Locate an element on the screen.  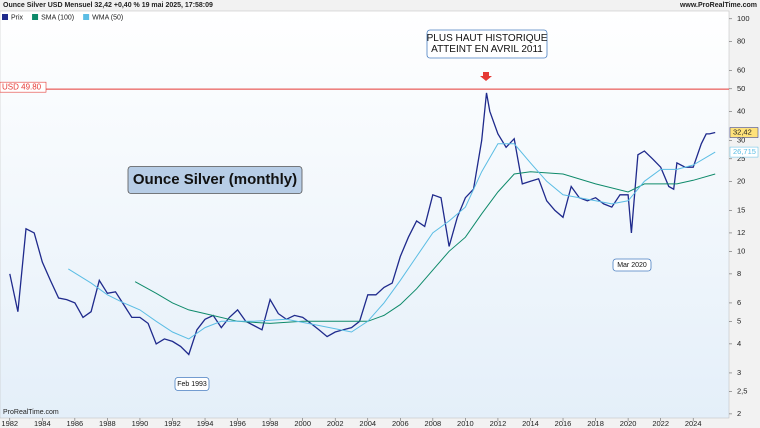
x-tick-label: 1988 is located at coordinates (107, 423).